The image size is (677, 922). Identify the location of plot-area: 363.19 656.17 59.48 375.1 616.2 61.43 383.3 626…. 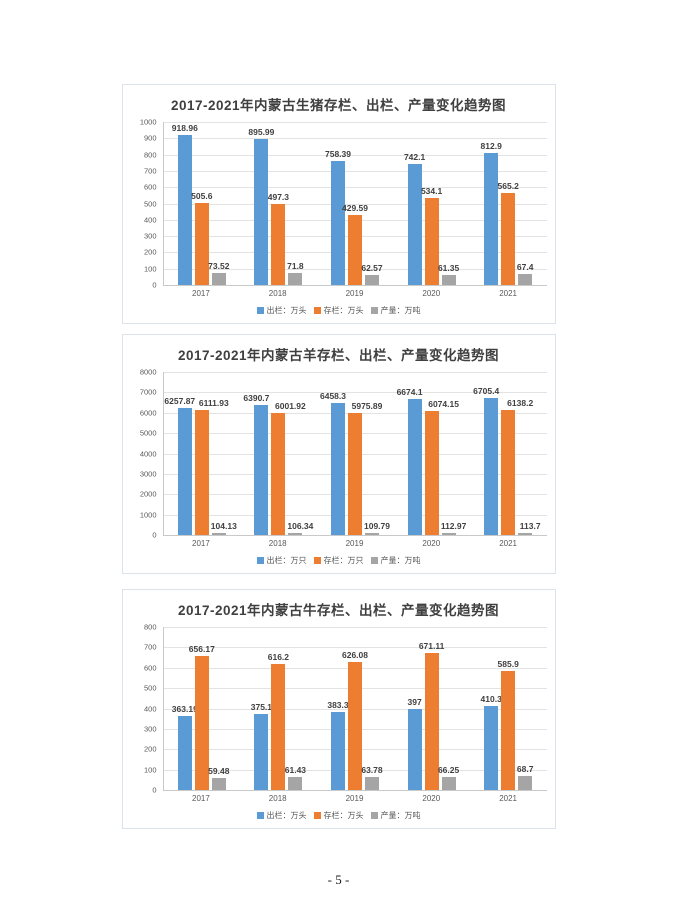
(354, 709).